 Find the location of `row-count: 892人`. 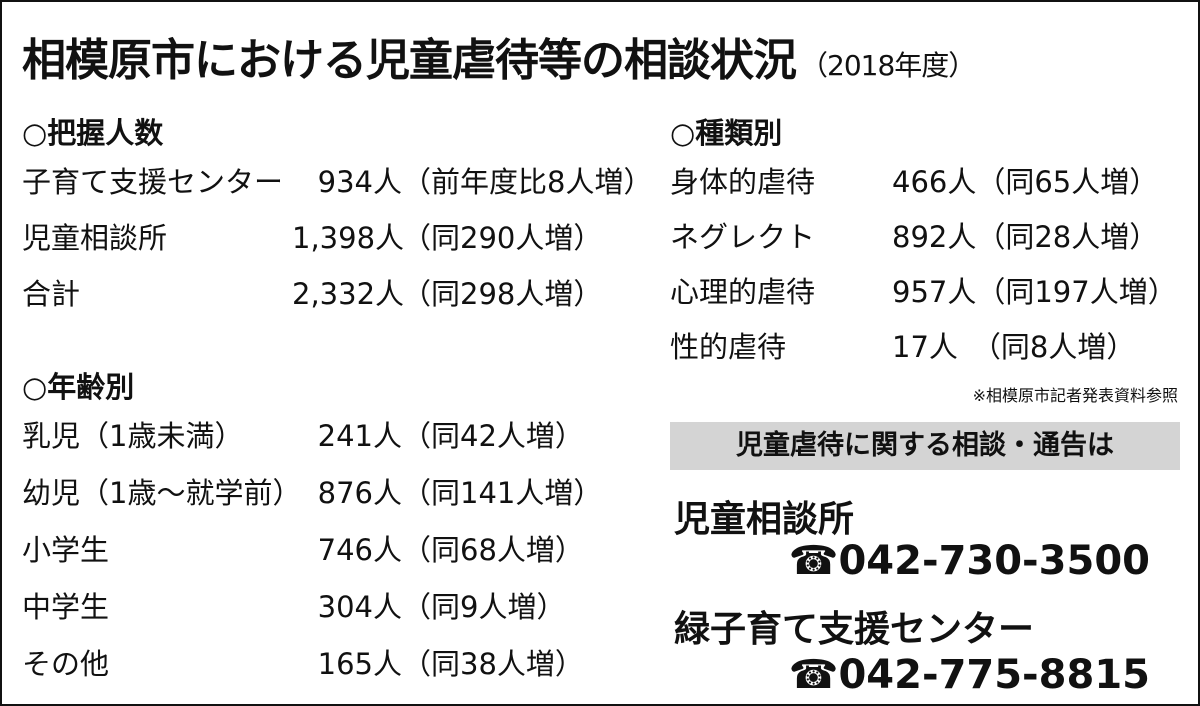

row-count: 892人 is located at coordinates (934, 237).